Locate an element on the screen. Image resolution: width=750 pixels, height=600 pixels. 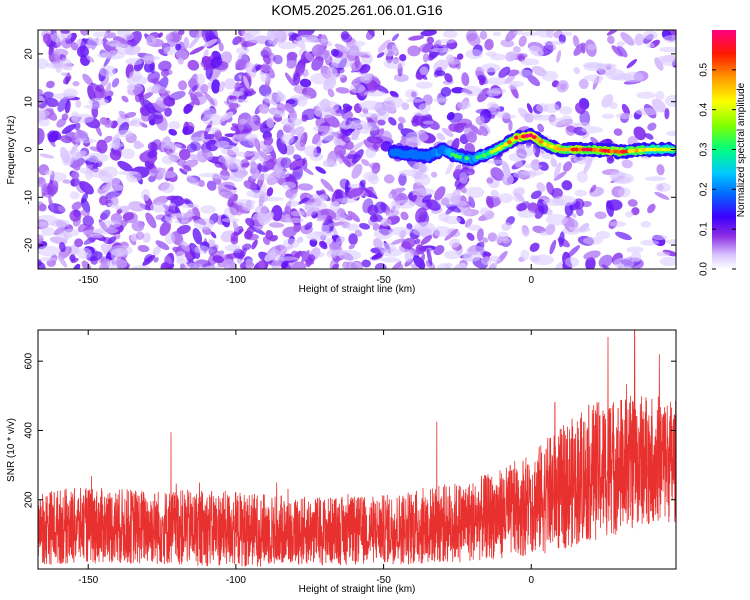
spectrogram-y-tick-label: -20 is located at coordinates (29, 244).